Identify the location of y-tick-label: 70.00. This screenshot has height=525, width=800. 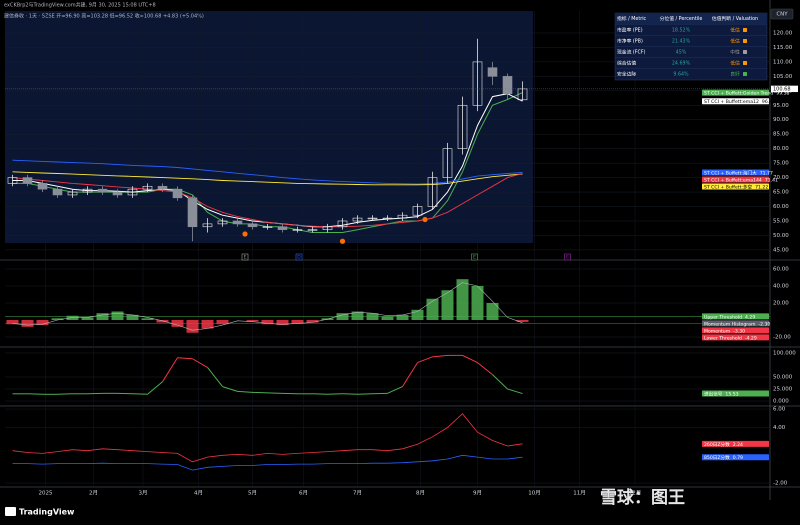
(781, 178).